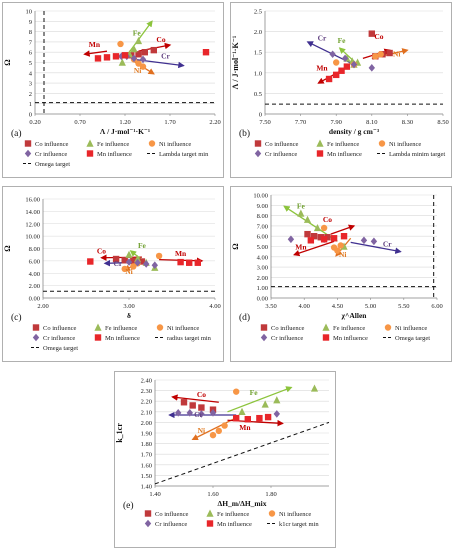 The height and width of the screenshot is (550, 455). I want to click on y-tick-label: 1, so click(30, 104).